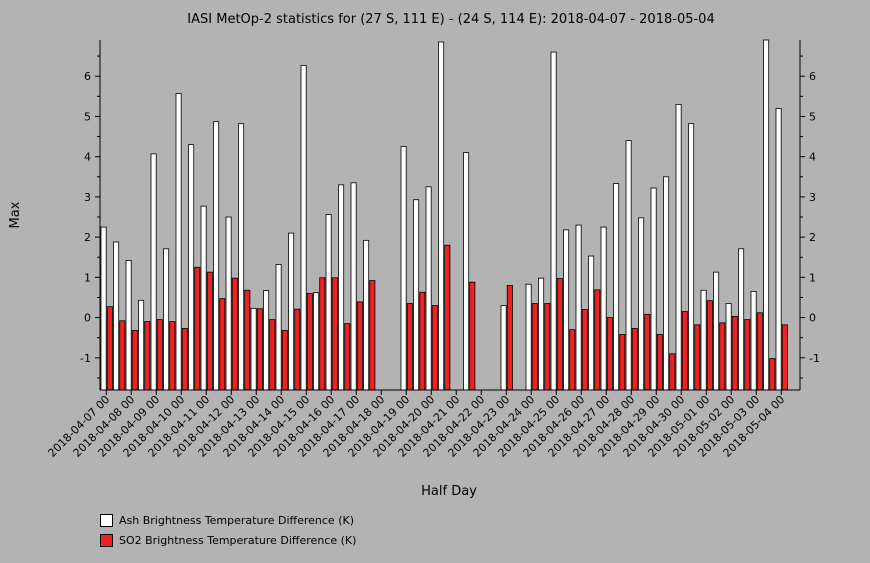 This screenshot has height=563, width=870. I want to click on y-tick-label-right: 5, so click(812, 116).